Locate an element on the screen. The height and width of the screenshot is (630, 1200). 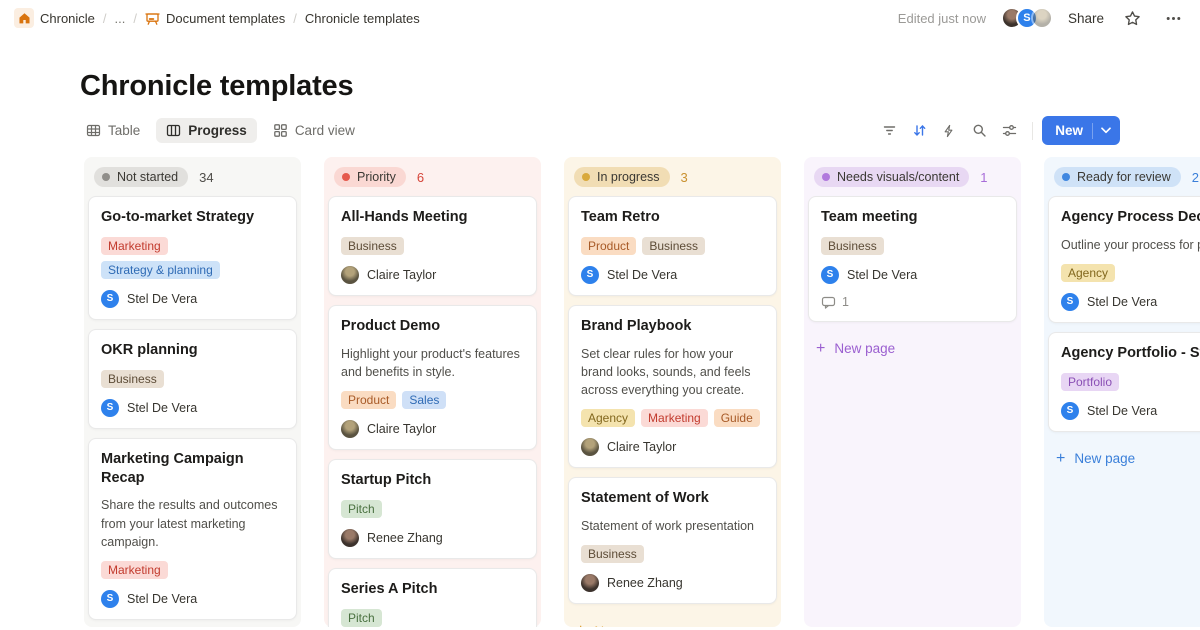
column-status-label: Priority is located at coordinates (376, 177).